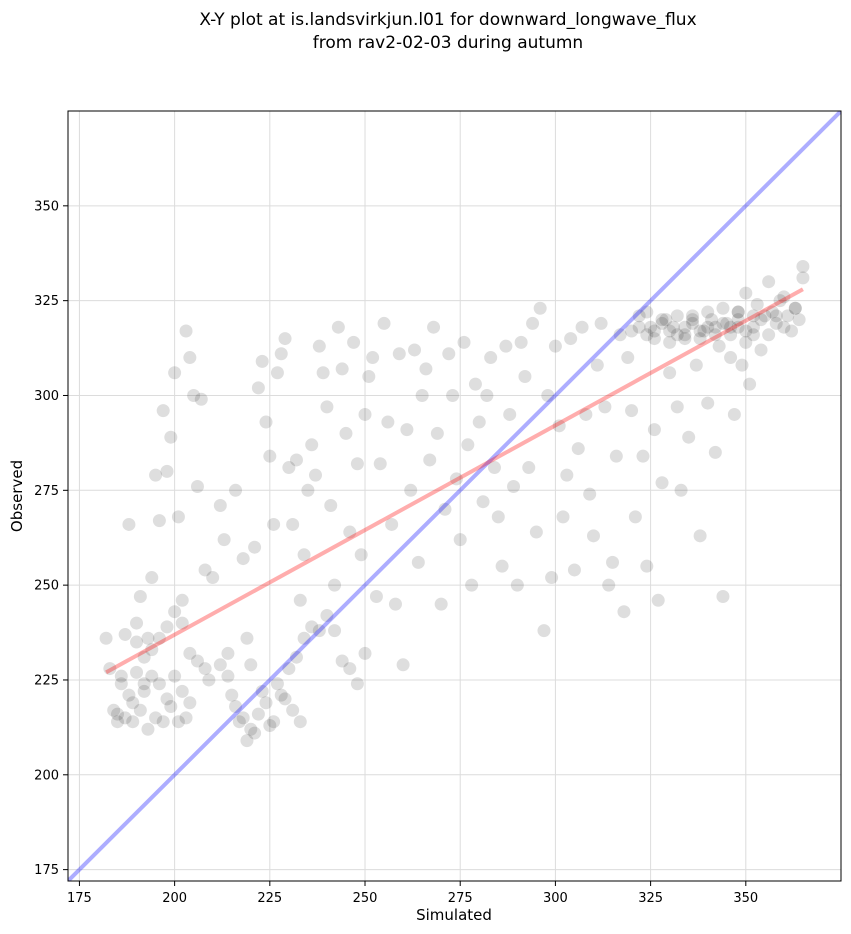 This screenshot has width=851, height=934. What do you see at coordinates (79, 898) in the screenshot?
I see `x-tick-label-0: 175` at bounding box center [79, 898].